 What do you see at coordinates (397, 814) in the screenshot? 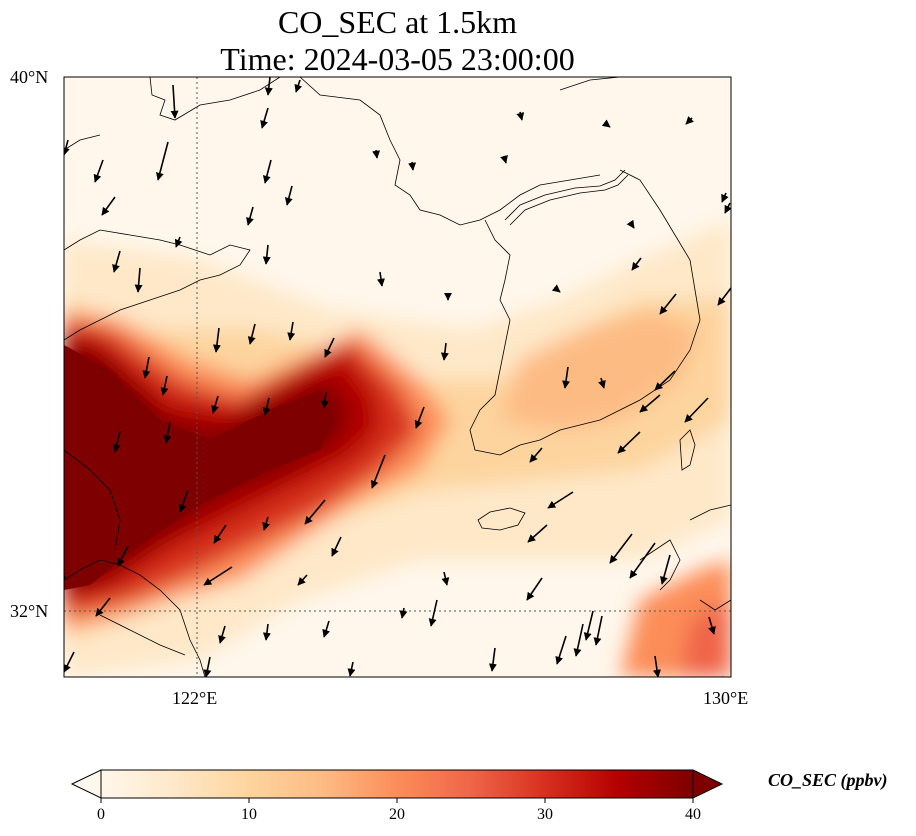
I see `colorbar-tick-20: 20` at bounding box center [397, 814].